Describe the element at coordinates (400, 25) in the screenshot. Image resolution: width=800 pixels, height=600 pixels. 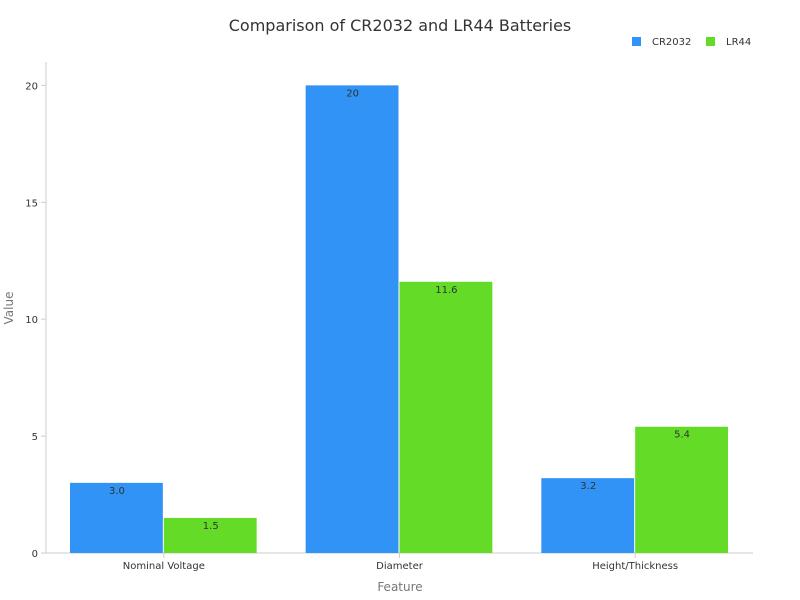
I see `chart-title: Comparison of CR2032 and LR44 Batteries` at that location.